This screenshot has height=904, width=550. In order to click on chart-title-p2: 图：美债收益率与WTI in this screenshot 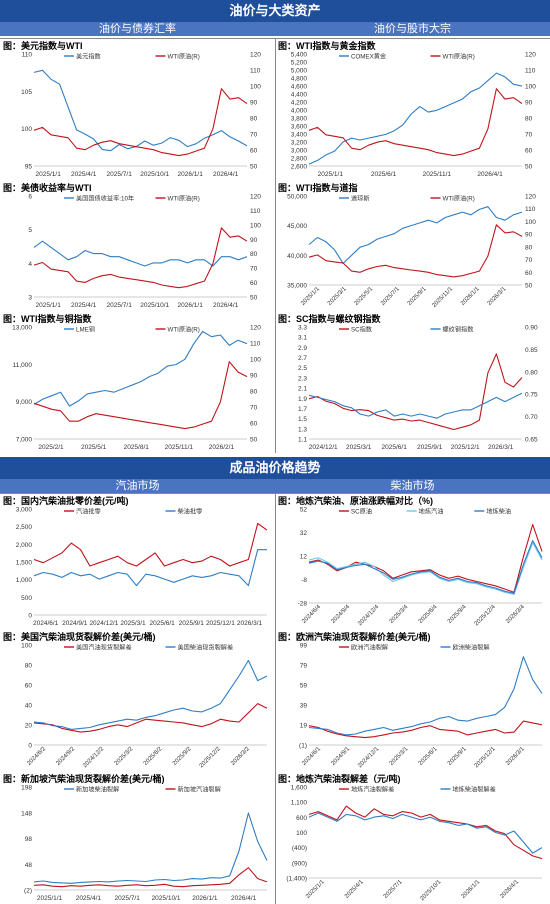, I will do `click(47, 188)`.